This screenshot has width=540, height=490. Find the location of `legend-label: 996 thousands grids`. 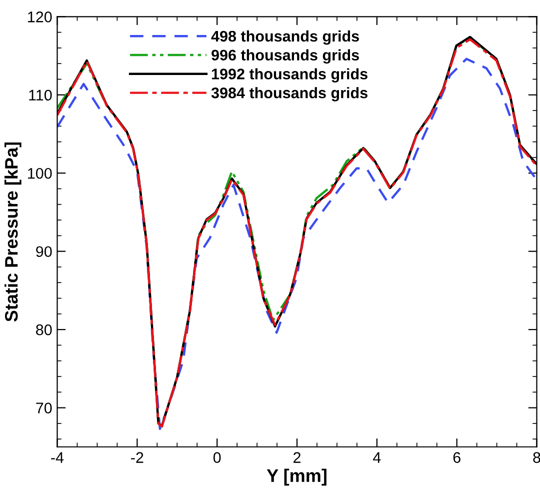

legend-label: 996 thousands grids is located at coordinates (285, 56).